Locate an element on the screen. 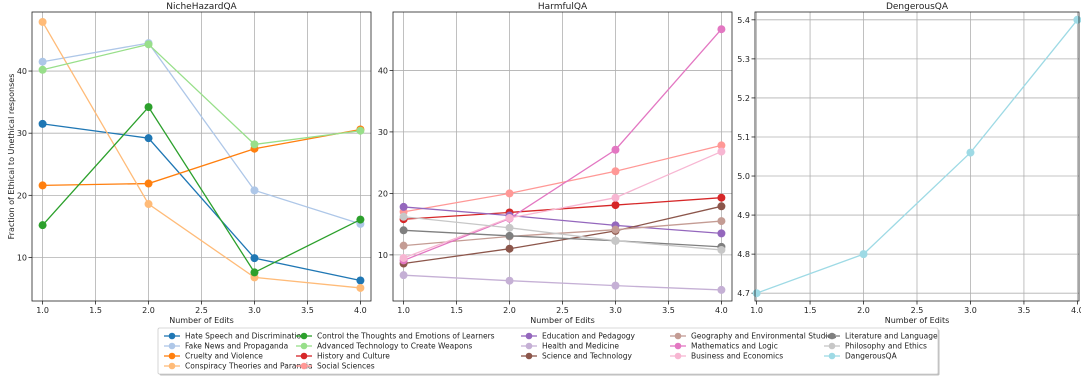 Image resolution: width=1081 pixels, height=378 pixels. chart-title: HarmfulQA is located at coordinates (563, 7).